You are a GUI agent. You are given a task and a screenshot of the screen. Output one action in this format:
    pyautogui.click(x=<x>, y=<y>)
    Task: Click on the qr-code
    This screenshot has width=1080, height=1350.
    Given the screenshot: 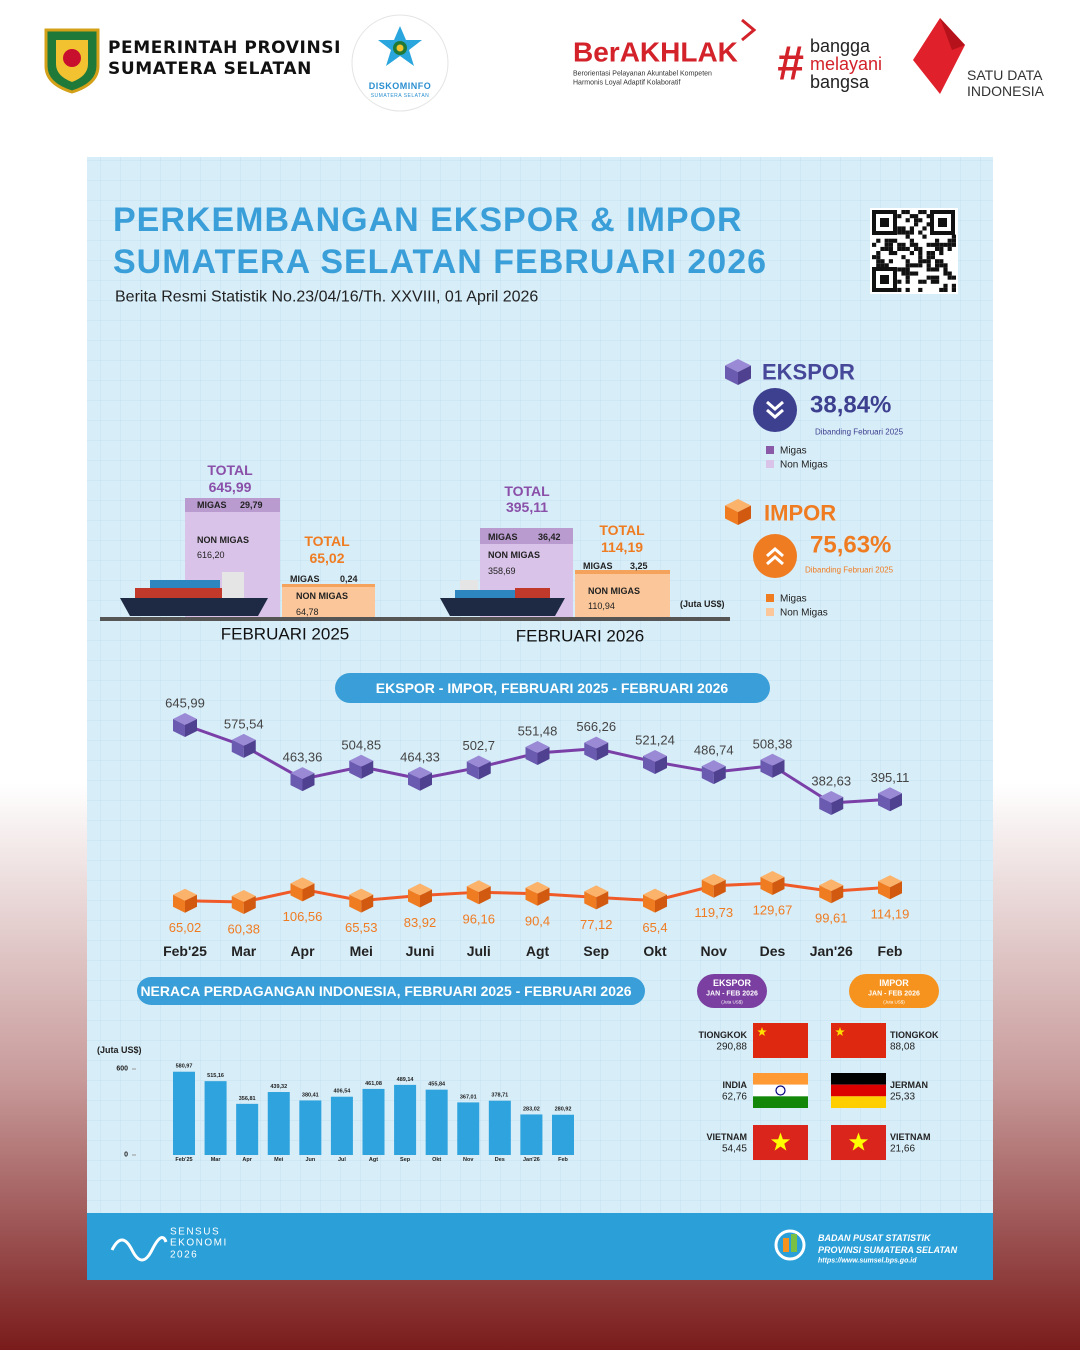 What is the action you would take?
    pyautogui.click(x=914, y=251)
    